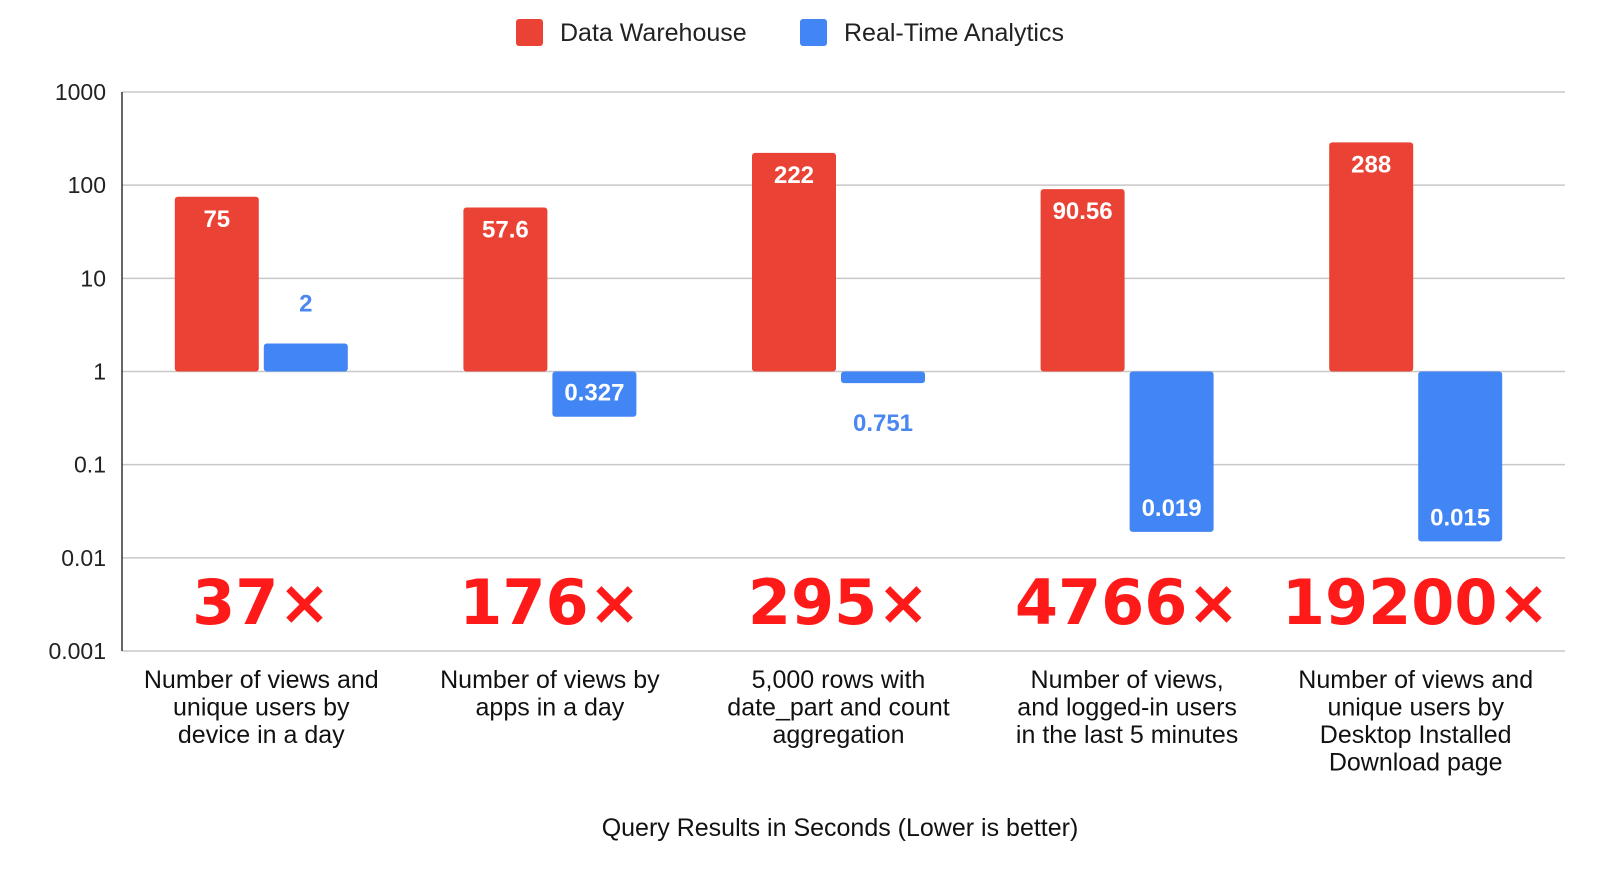 The image size is (1600, 879). Describe the element at coordinates (838, 708) in the screenshot. I see `category-label: date_part and count` at that location.